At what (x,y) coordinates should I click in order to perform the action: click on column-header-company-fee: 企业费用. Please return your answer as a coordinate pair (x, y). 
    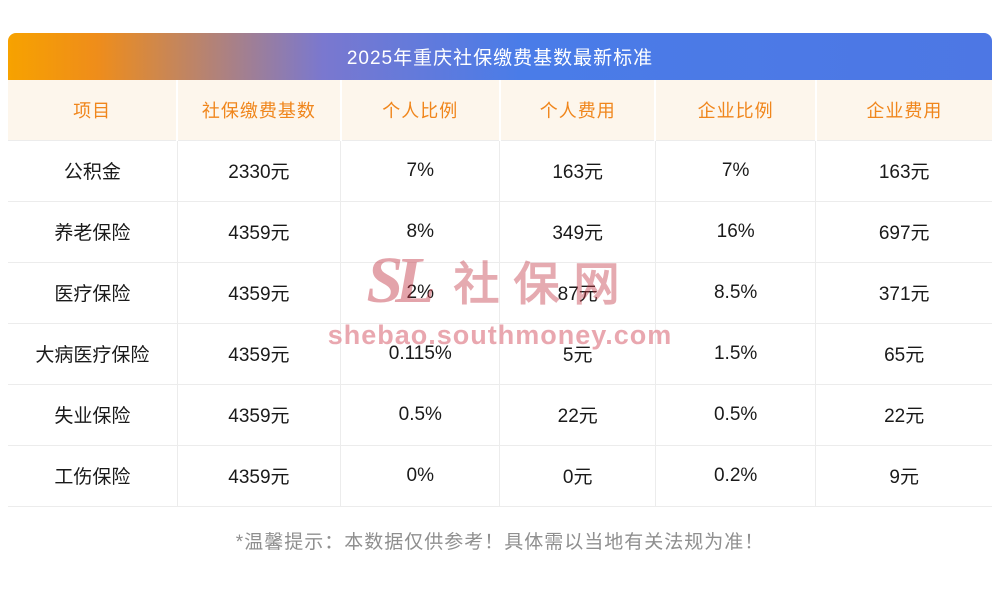
    Looking at the image, I should click on (903, 110).